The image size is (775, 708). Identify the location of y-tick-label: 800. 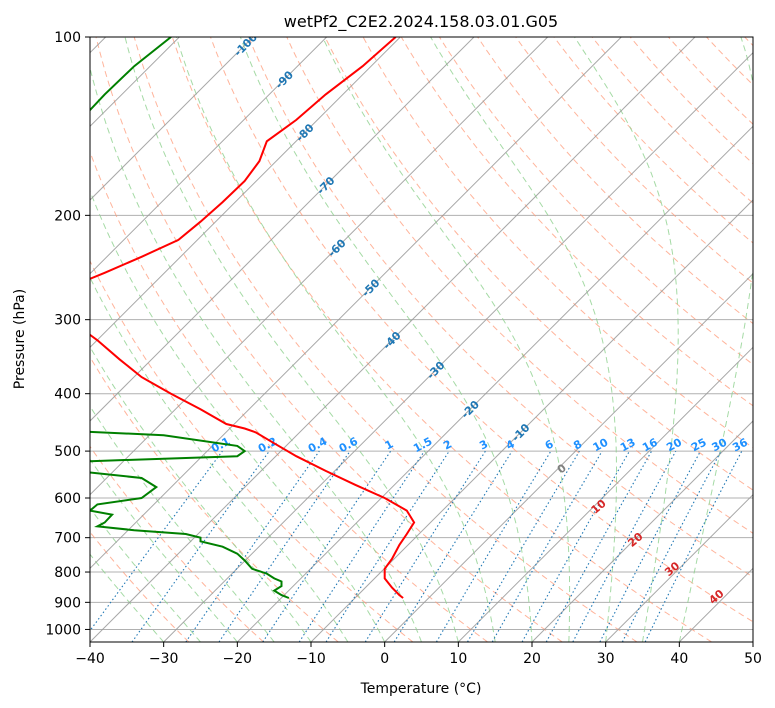
(67, 573).